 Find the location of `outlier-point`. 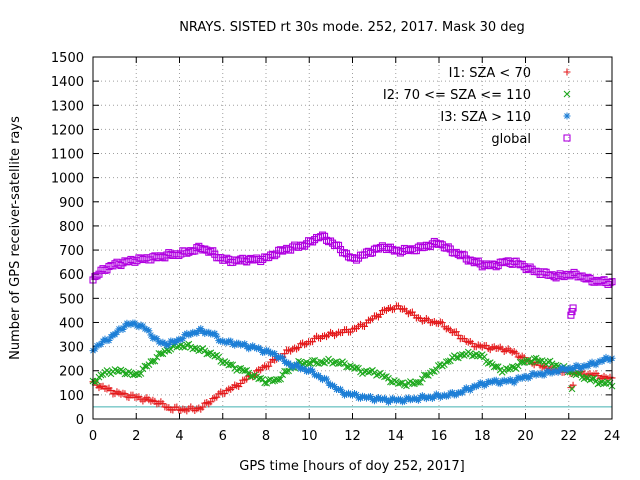

outlier-point is located at coordinates (572, 312).